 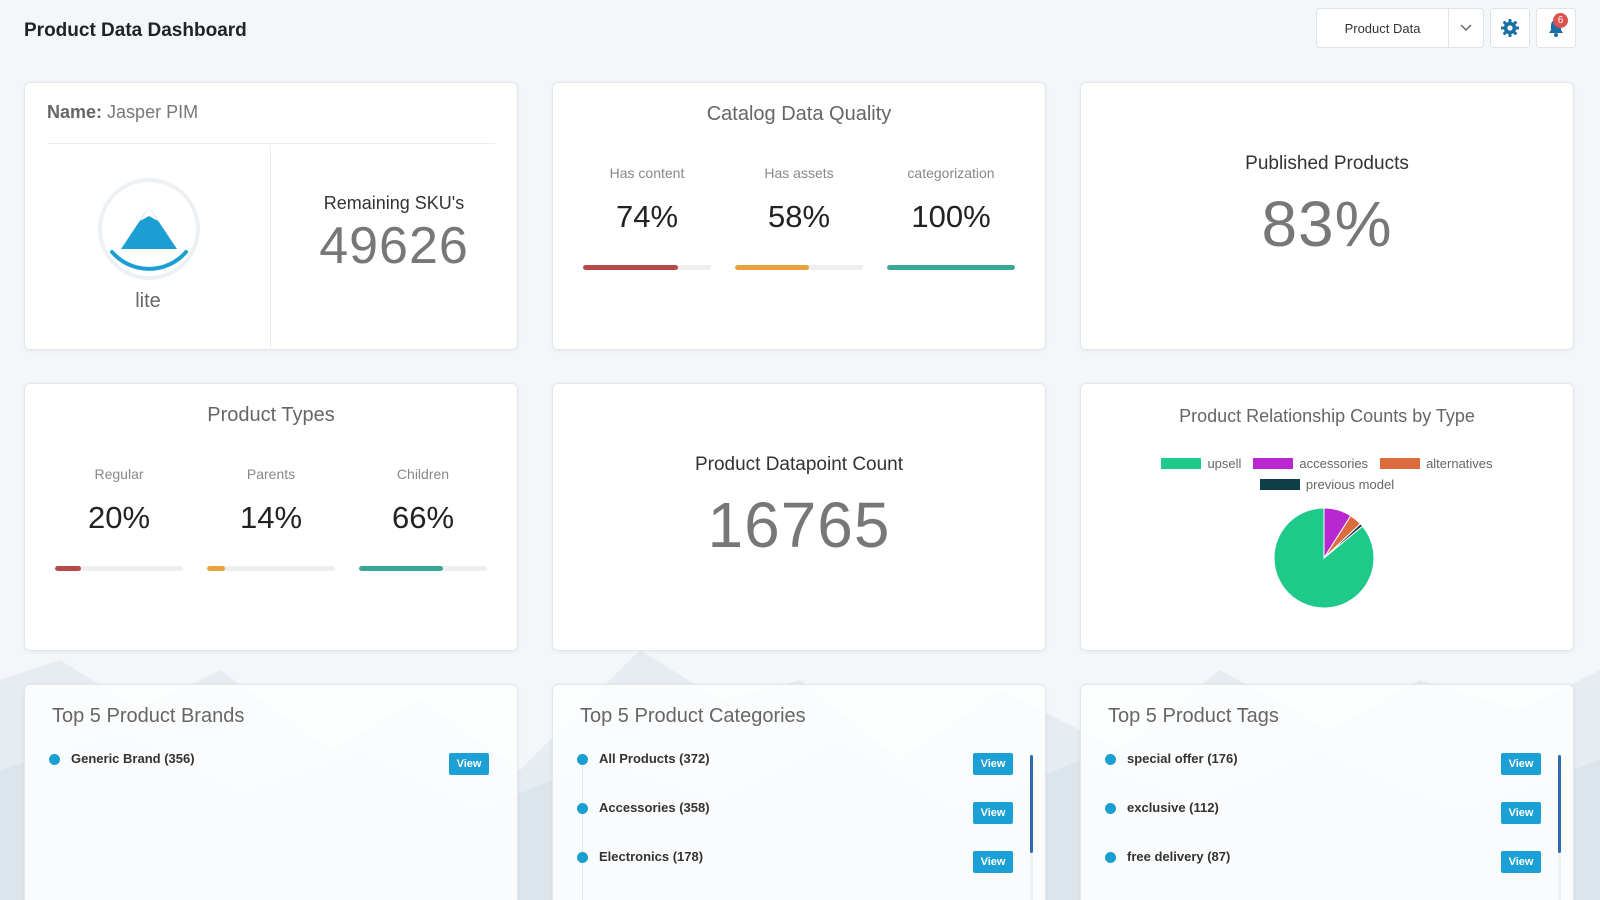 I want to click on card-title: Catalog Data Quality, so click(x=799, y=114).